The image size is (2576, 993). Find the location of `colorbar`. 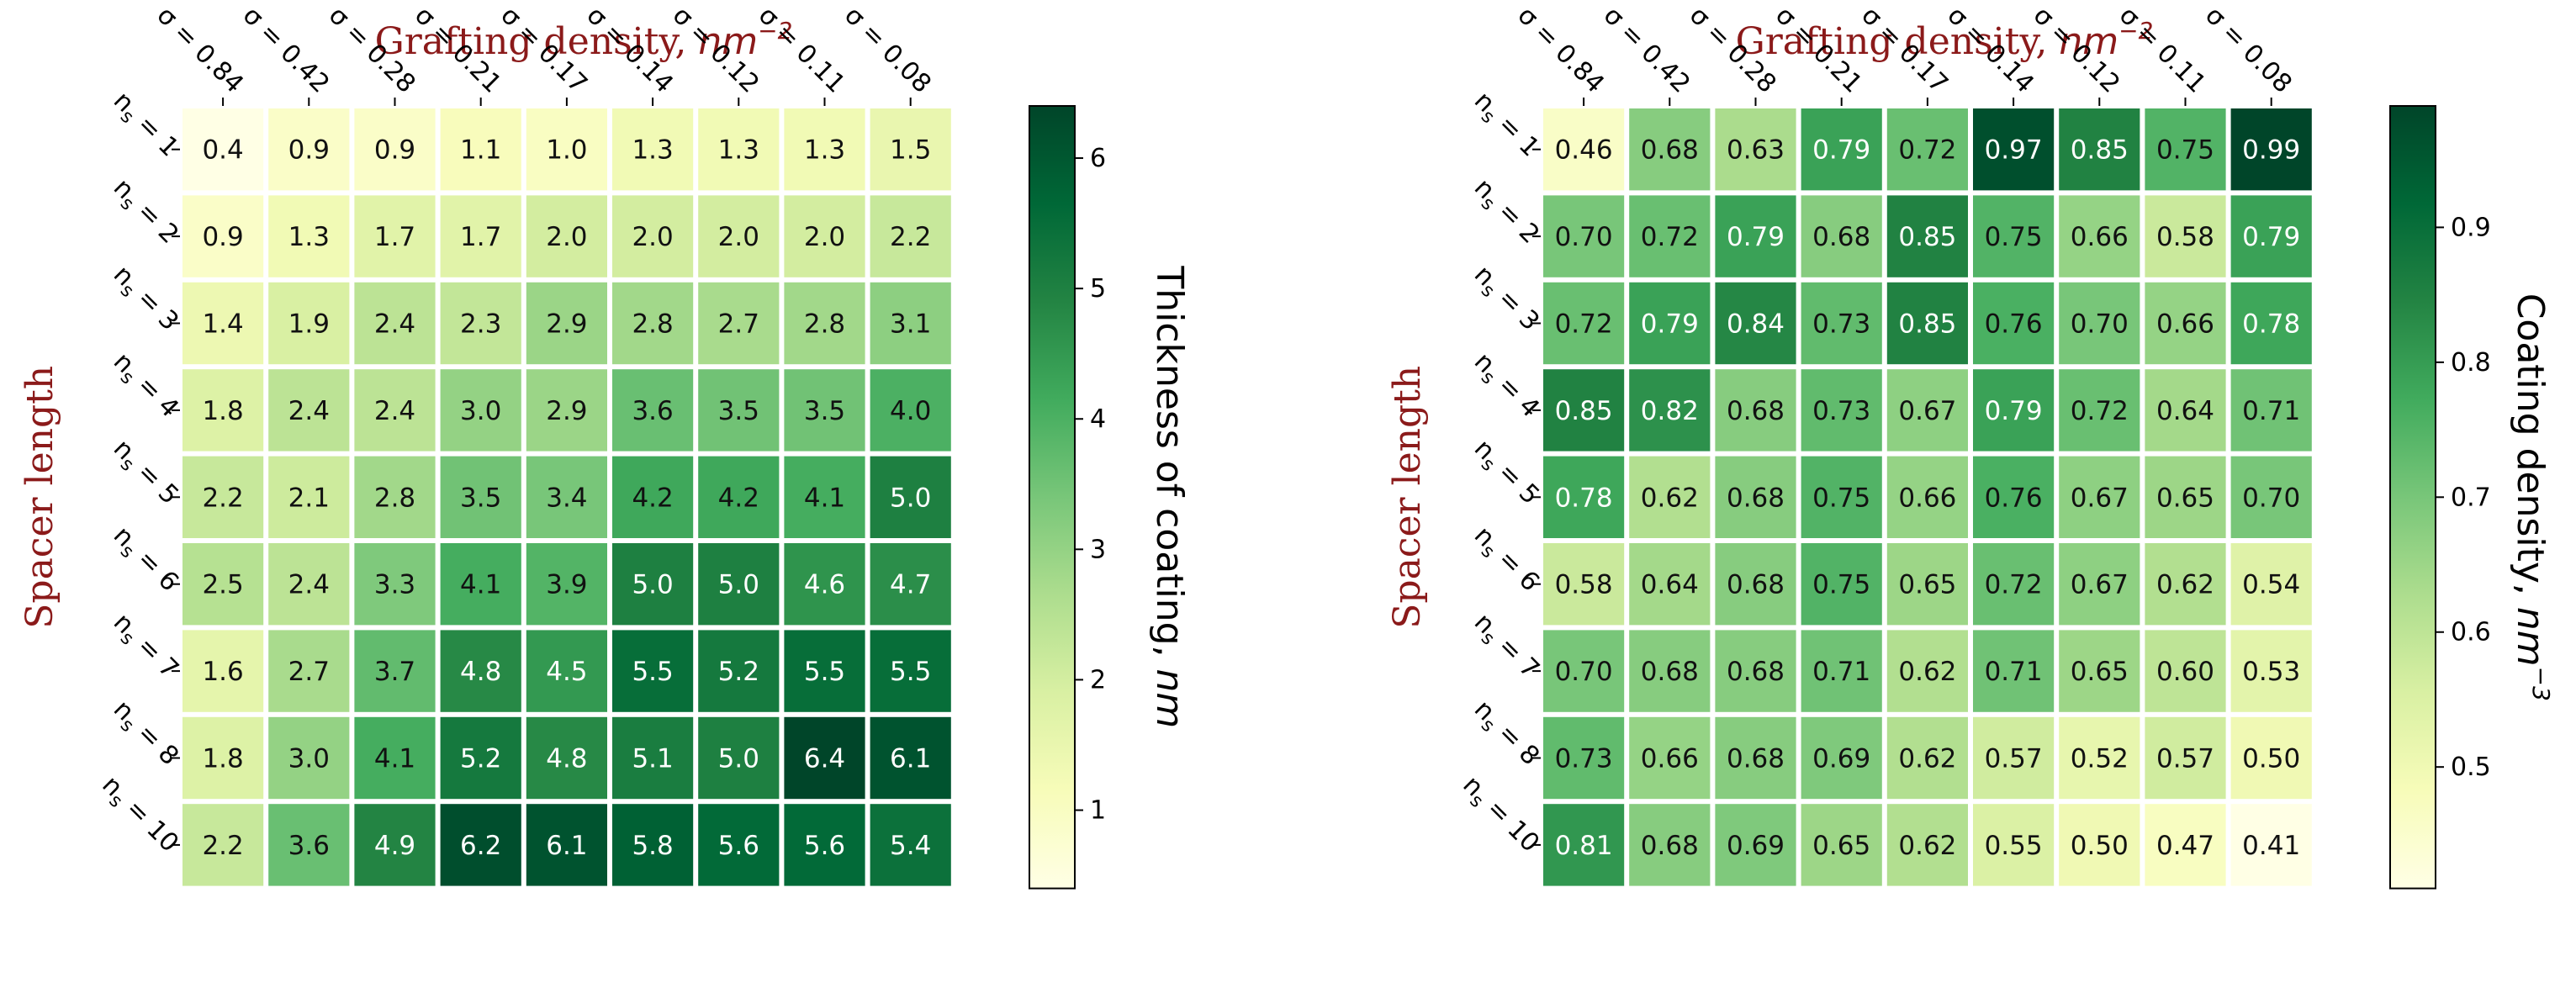

colorbar is located at coordinates (1052, 497).